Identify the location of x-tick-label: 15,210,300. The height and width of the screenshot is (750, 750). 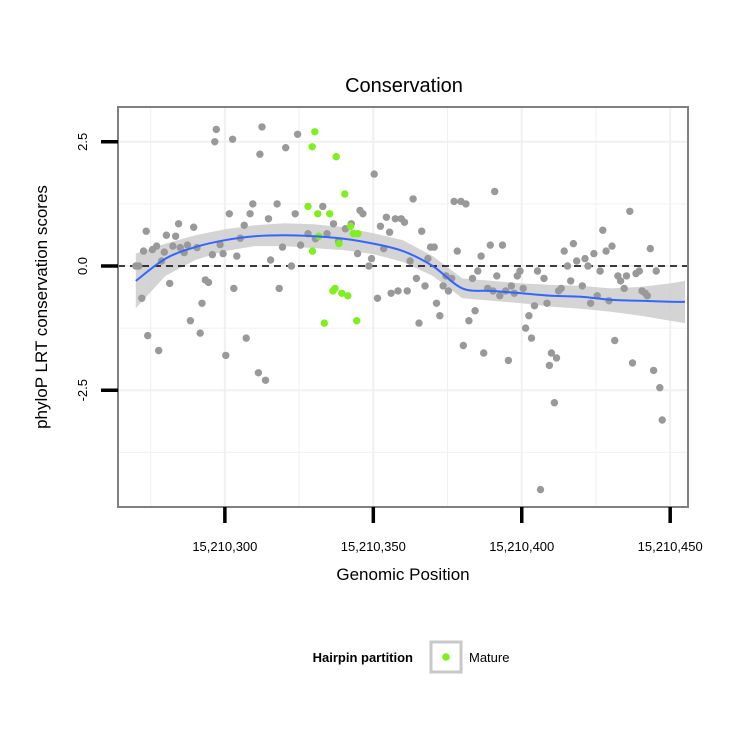
(224, 546).